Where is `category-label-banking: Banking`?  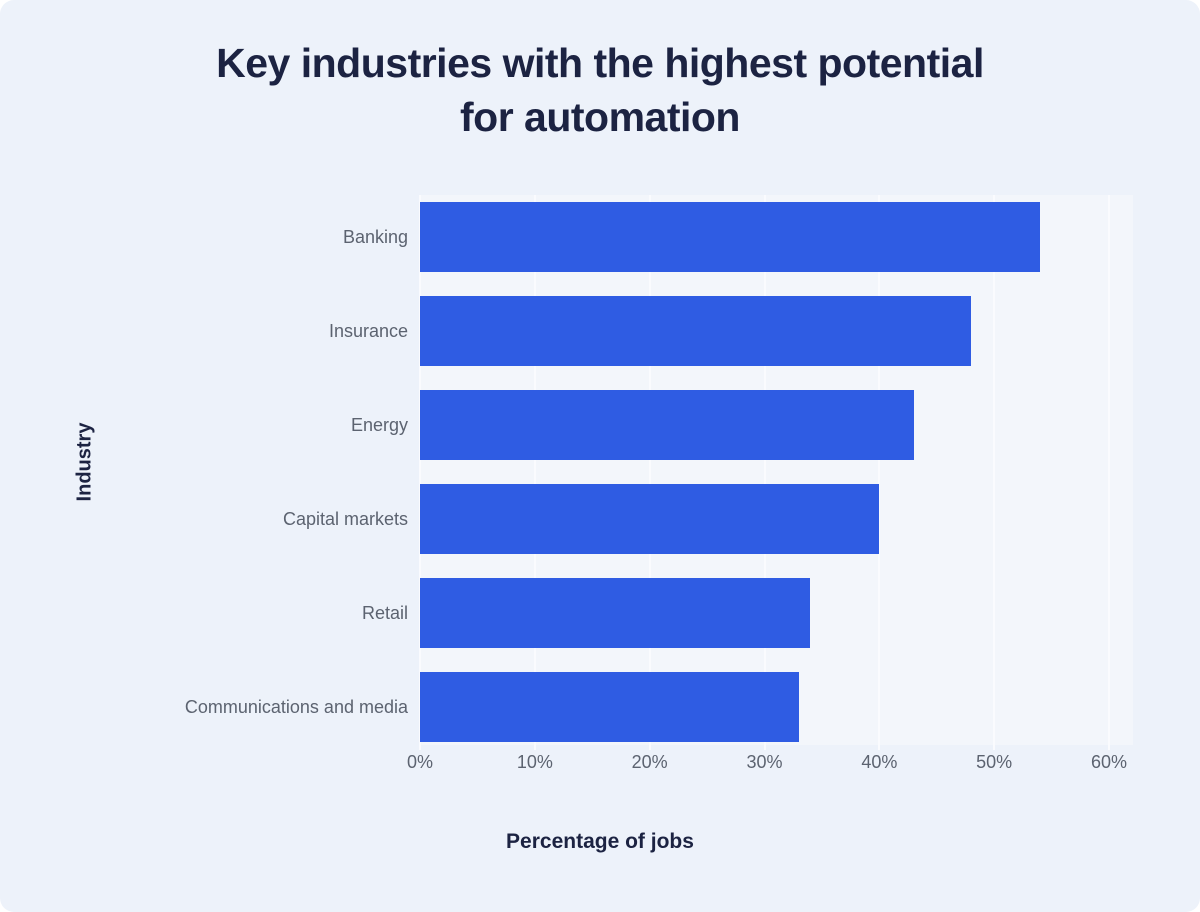
category-label-banking: Banking is located at coordinates (375, 237).